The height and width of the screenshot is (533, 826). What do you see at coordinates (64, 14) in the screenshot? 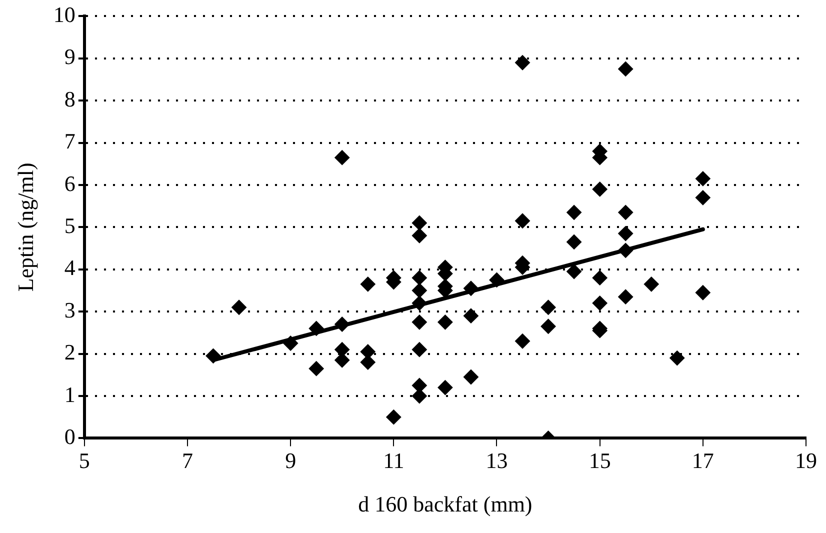
I see `y-tick-label: 10` at bounding box center [64, 14].